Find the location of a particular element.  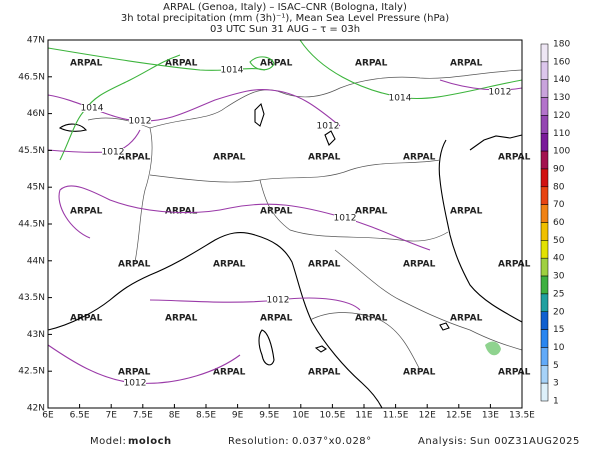

colorbar-label: 20 is located at coordinates (559, 312).